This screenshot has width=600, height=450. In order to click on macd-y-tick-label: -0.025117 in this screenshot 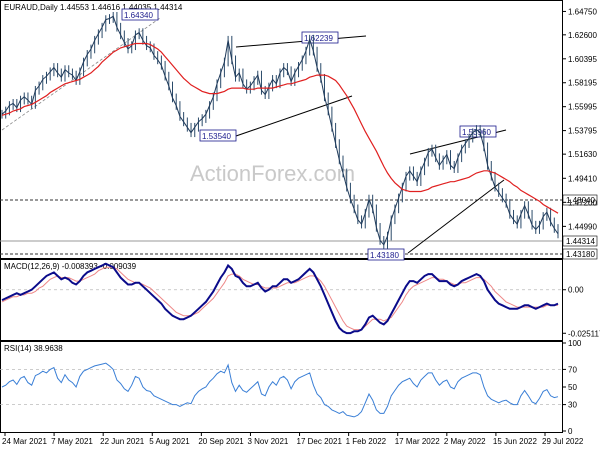, I will do `click(584, 333)`.